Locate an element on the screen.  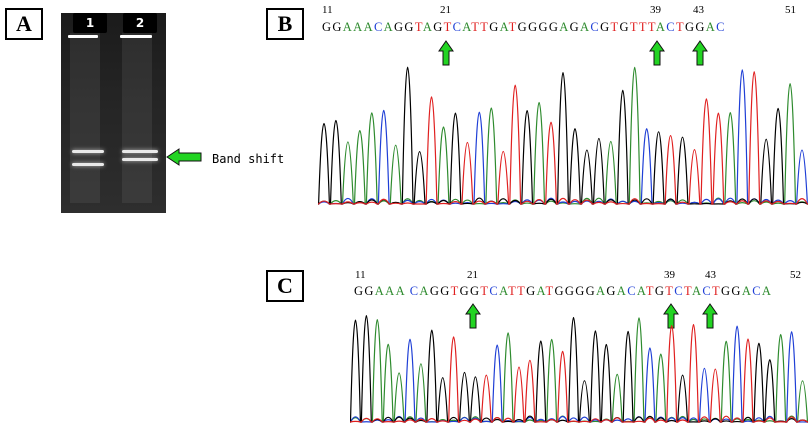
c-position-39: 39 is located at coordinates (669, 275).